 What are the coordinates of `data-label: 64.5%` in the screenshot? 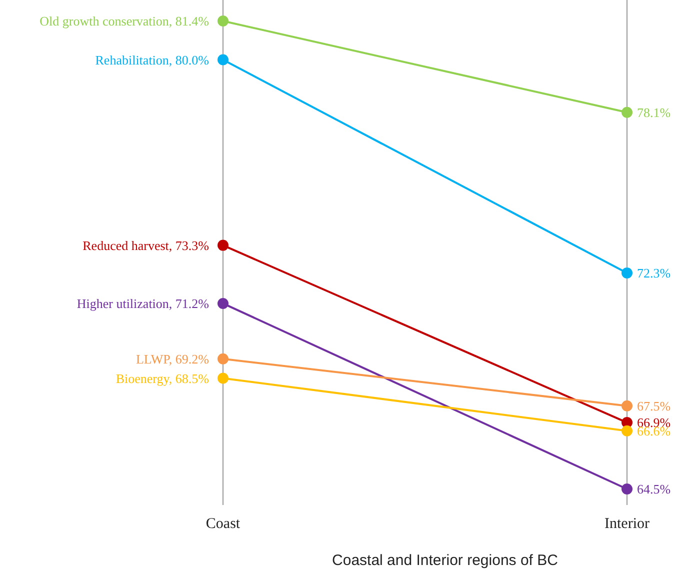 It's located at (654, 489).